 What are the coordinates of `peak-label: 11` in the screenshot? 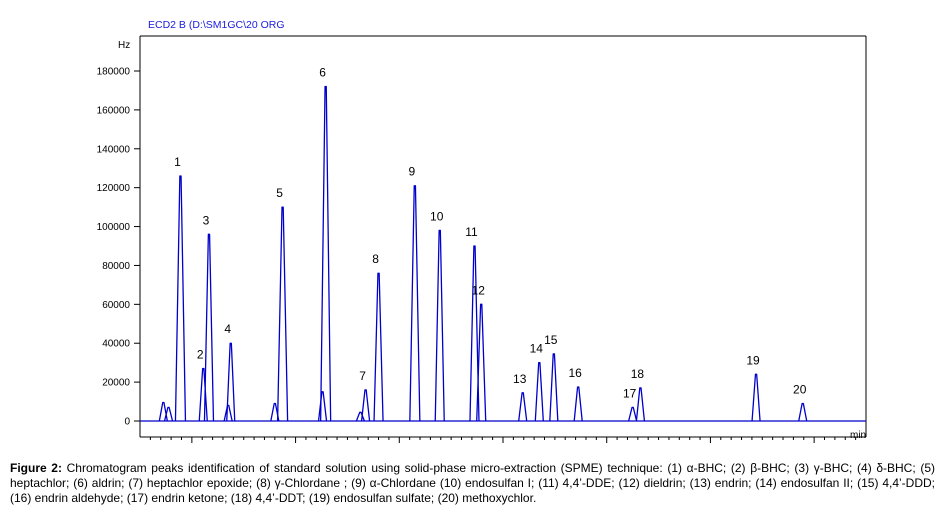 It's located at (471, 232).